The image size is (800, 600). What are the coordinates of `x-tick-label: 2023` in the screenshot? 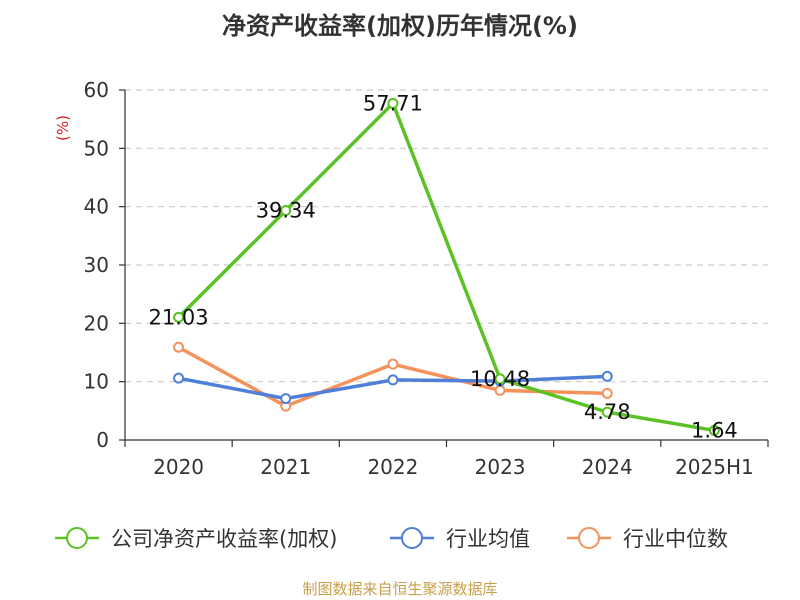 It's located at (500, 467).